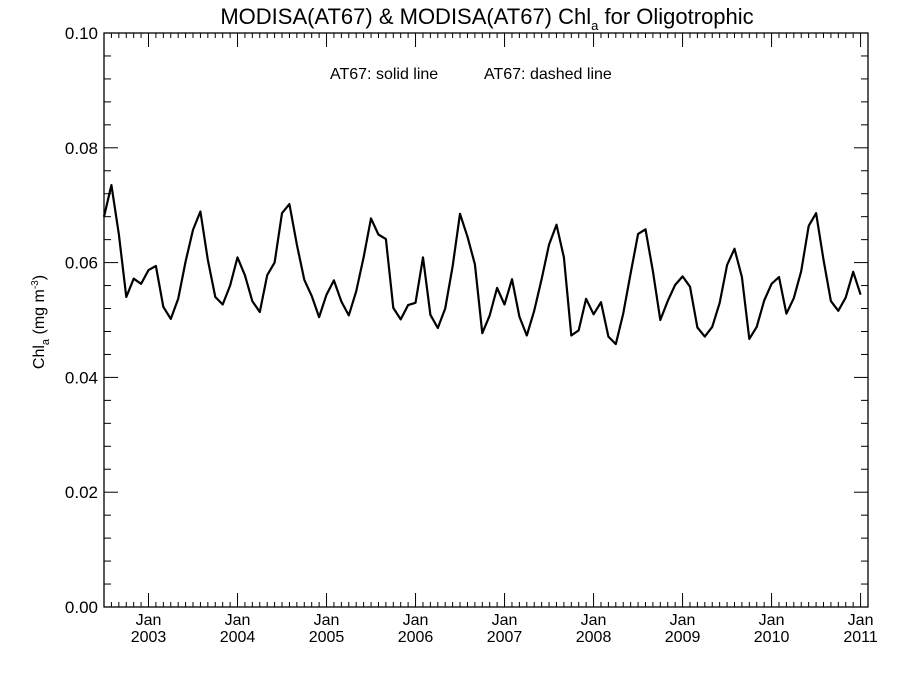 This screenshot has height=675, width=900. I want to click on ylabel-subscript: a, so click(46, 341).